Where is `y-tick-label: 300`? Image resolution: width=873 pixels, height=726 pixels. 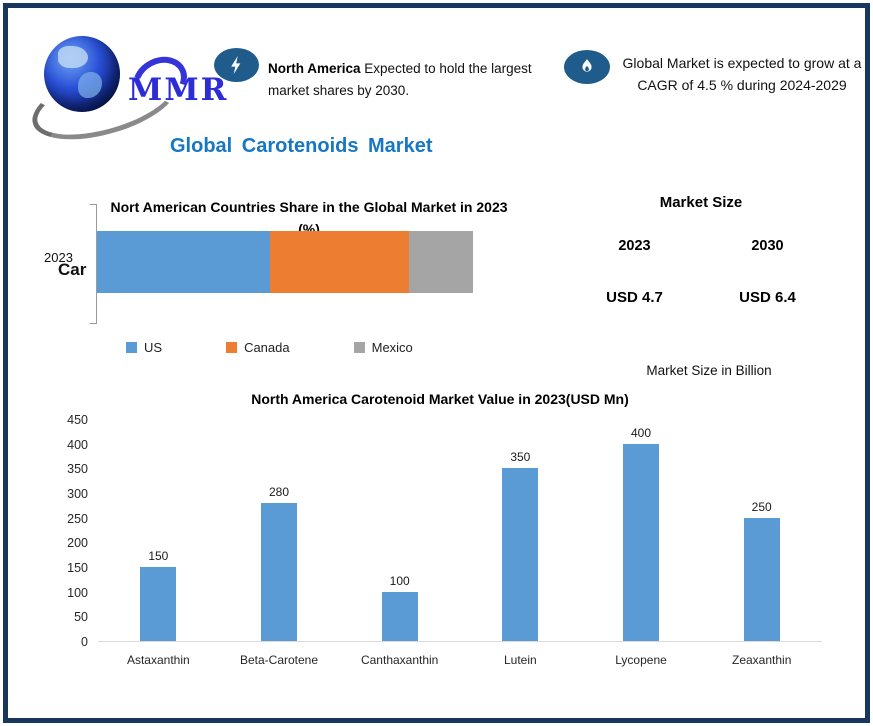 y-tick-label: 300 is located at coordinates (77, 494).